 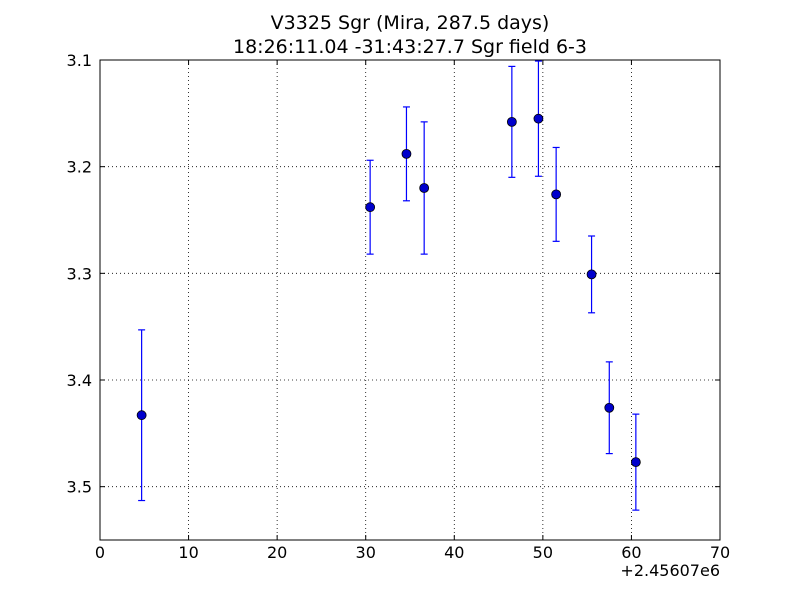 I want to click on x-tick-label: 20, so click(x=277, y=552).